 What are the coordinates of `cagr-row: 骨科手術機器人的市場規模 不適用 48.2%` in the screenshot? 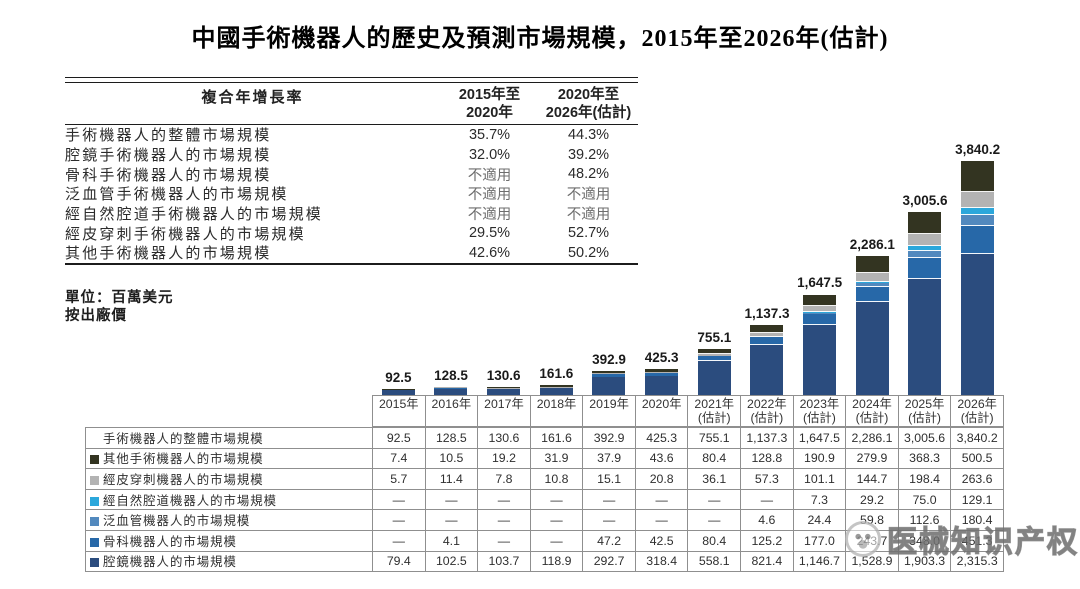 It's located at (351, 174).